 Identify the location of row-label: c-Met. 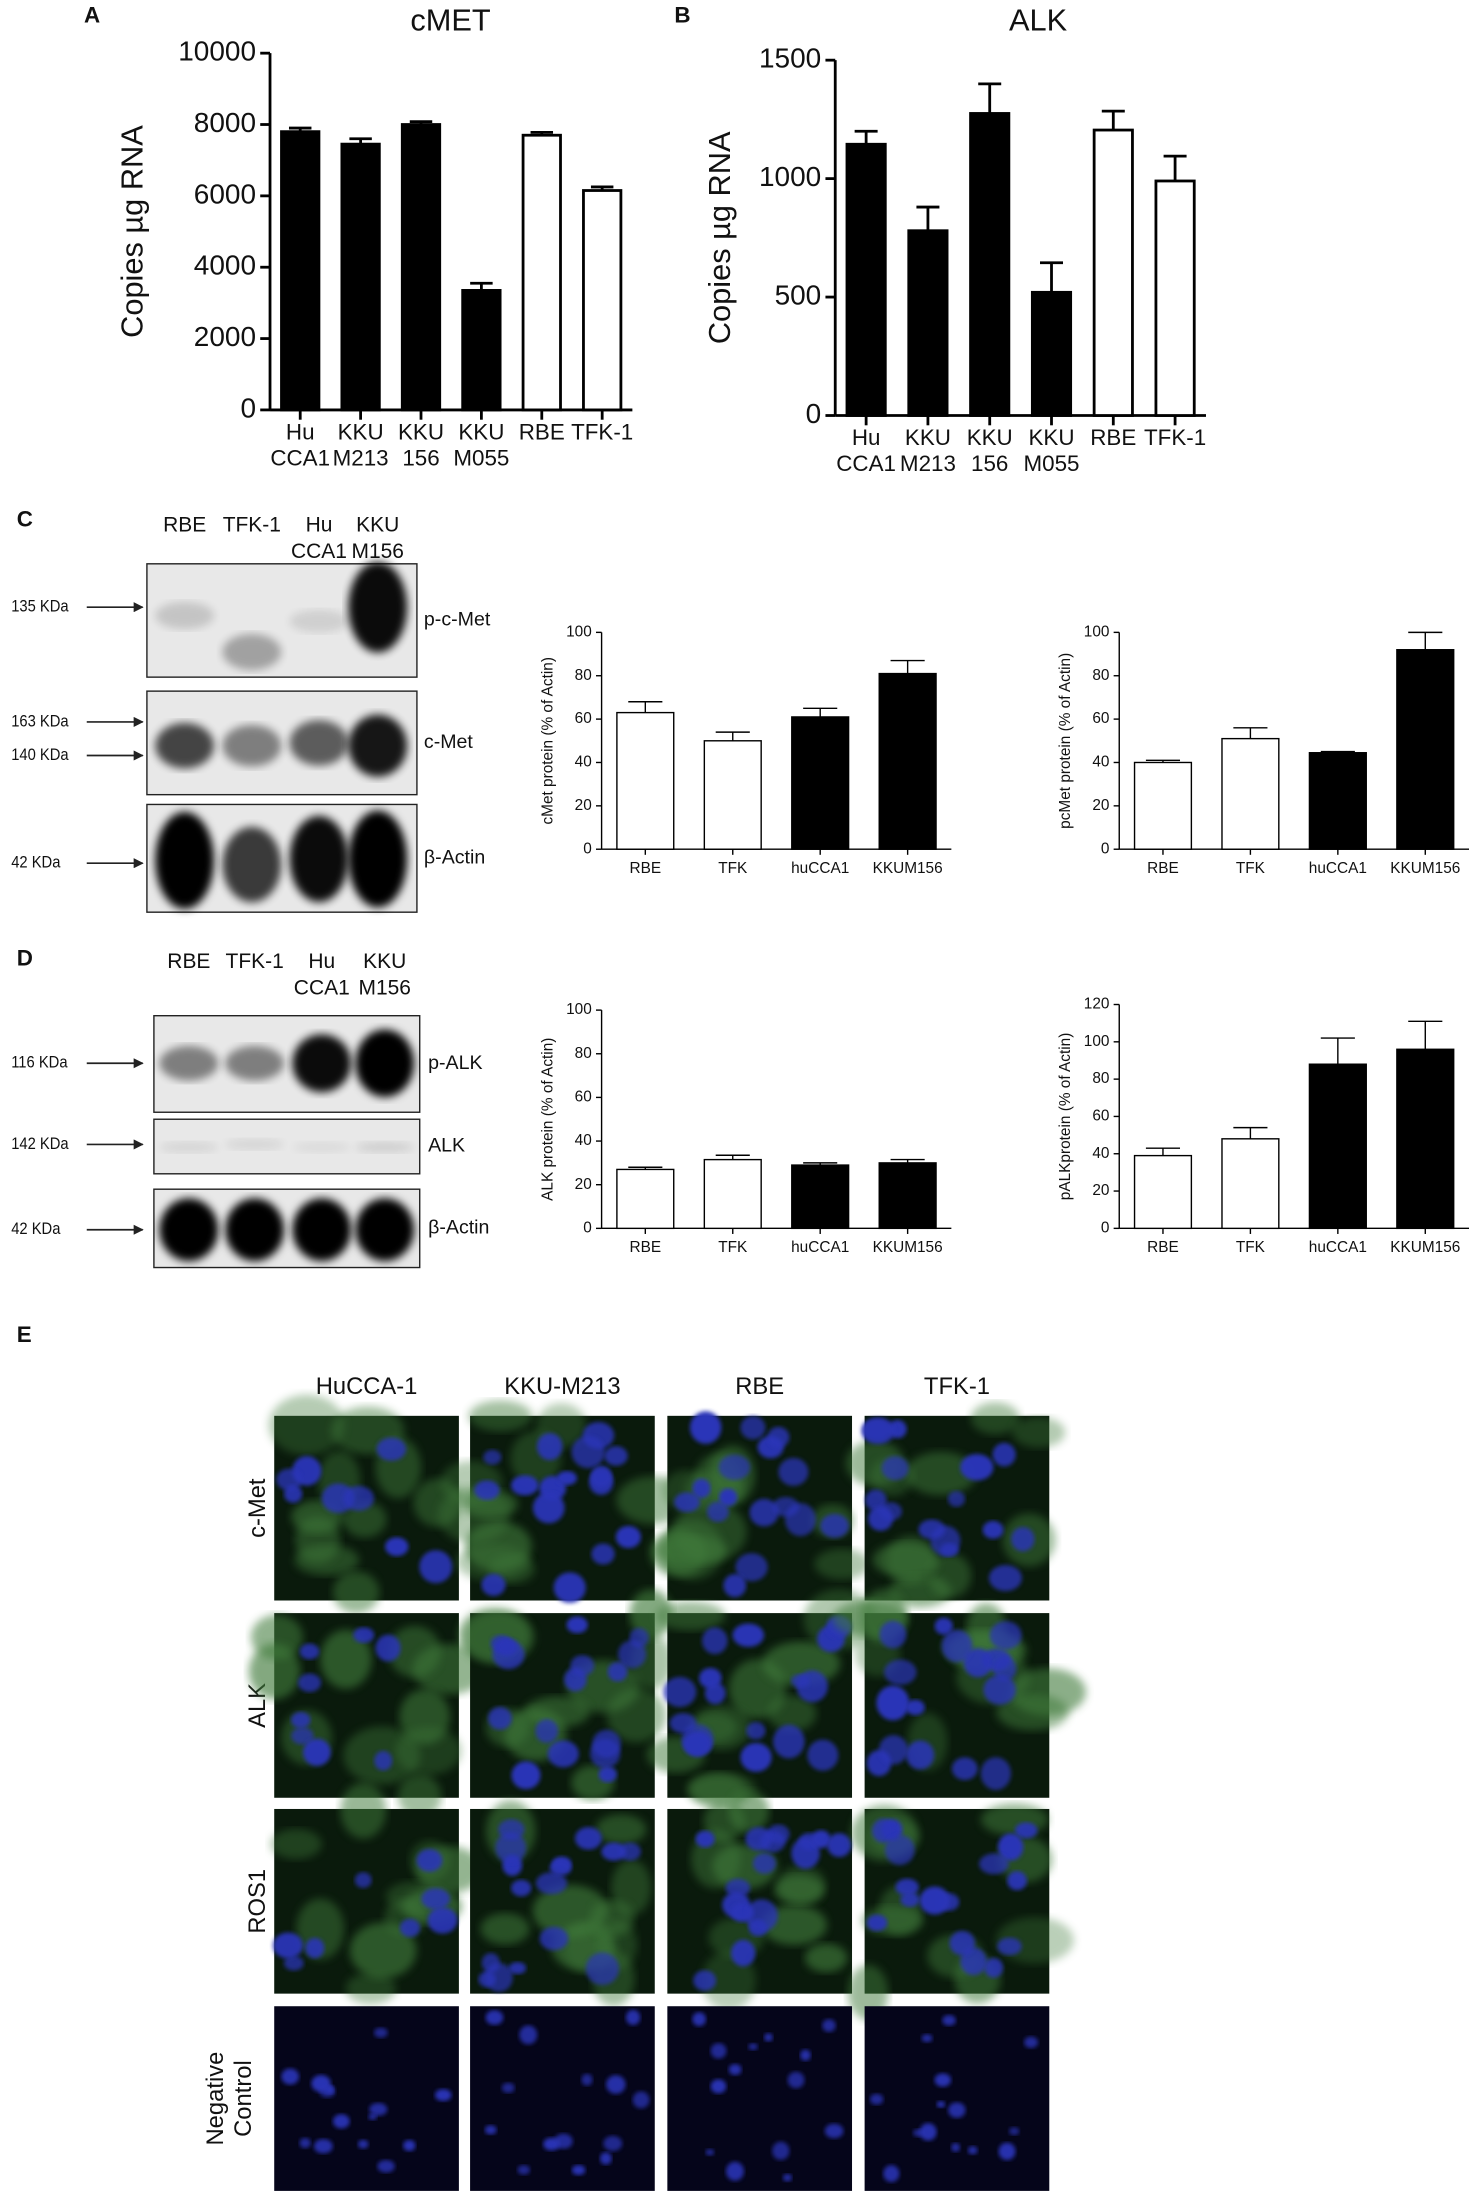
(257, 1508).